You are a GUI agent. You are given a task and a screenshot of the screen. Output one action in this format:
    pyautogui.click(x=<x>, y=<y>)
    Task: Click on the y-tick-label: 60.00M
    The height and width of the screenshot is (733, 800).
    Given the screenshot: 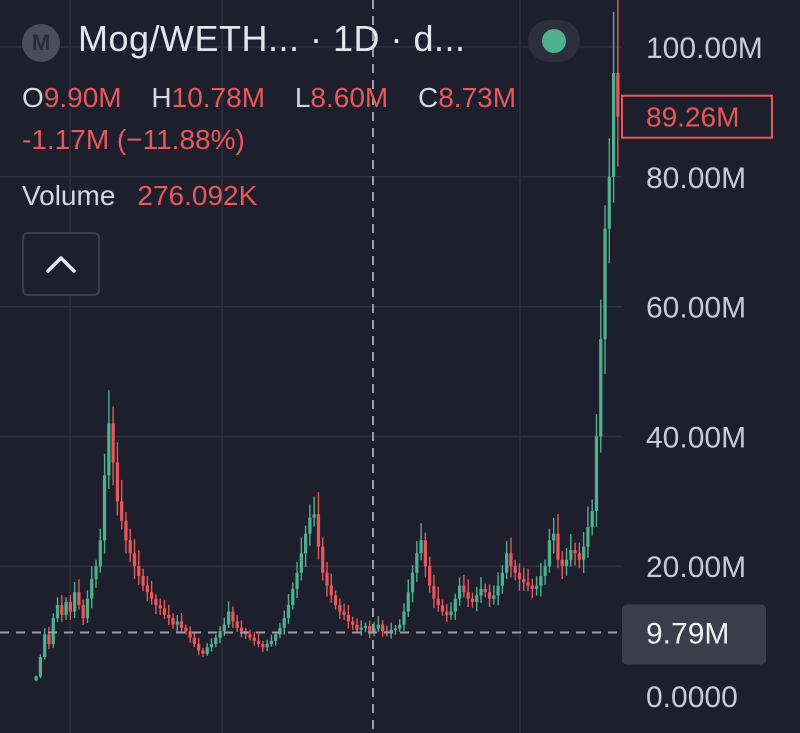 What is the action you would take?
    pyautogui.click(x=696, y=308)
    